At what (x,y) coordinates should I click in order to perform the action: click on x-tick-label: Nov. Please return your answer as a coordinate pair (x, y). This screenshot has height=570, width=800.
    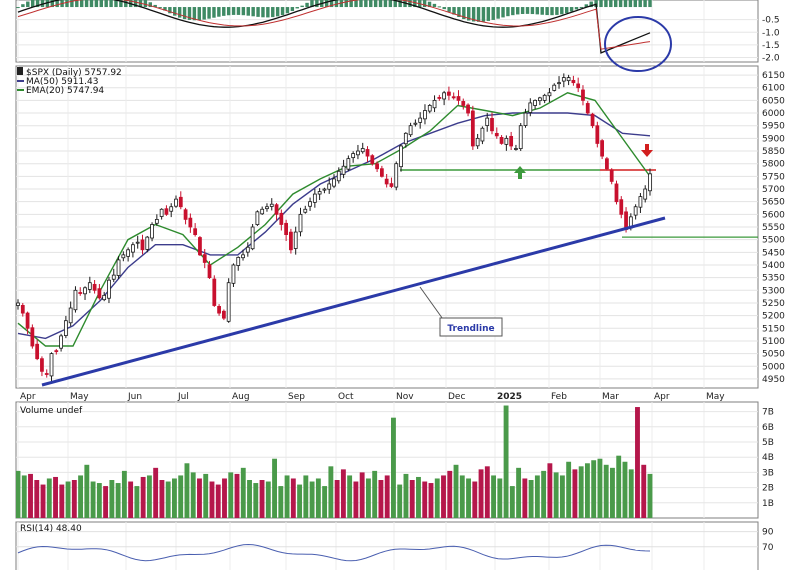
    Looking at the image, I should click on (405, 397).